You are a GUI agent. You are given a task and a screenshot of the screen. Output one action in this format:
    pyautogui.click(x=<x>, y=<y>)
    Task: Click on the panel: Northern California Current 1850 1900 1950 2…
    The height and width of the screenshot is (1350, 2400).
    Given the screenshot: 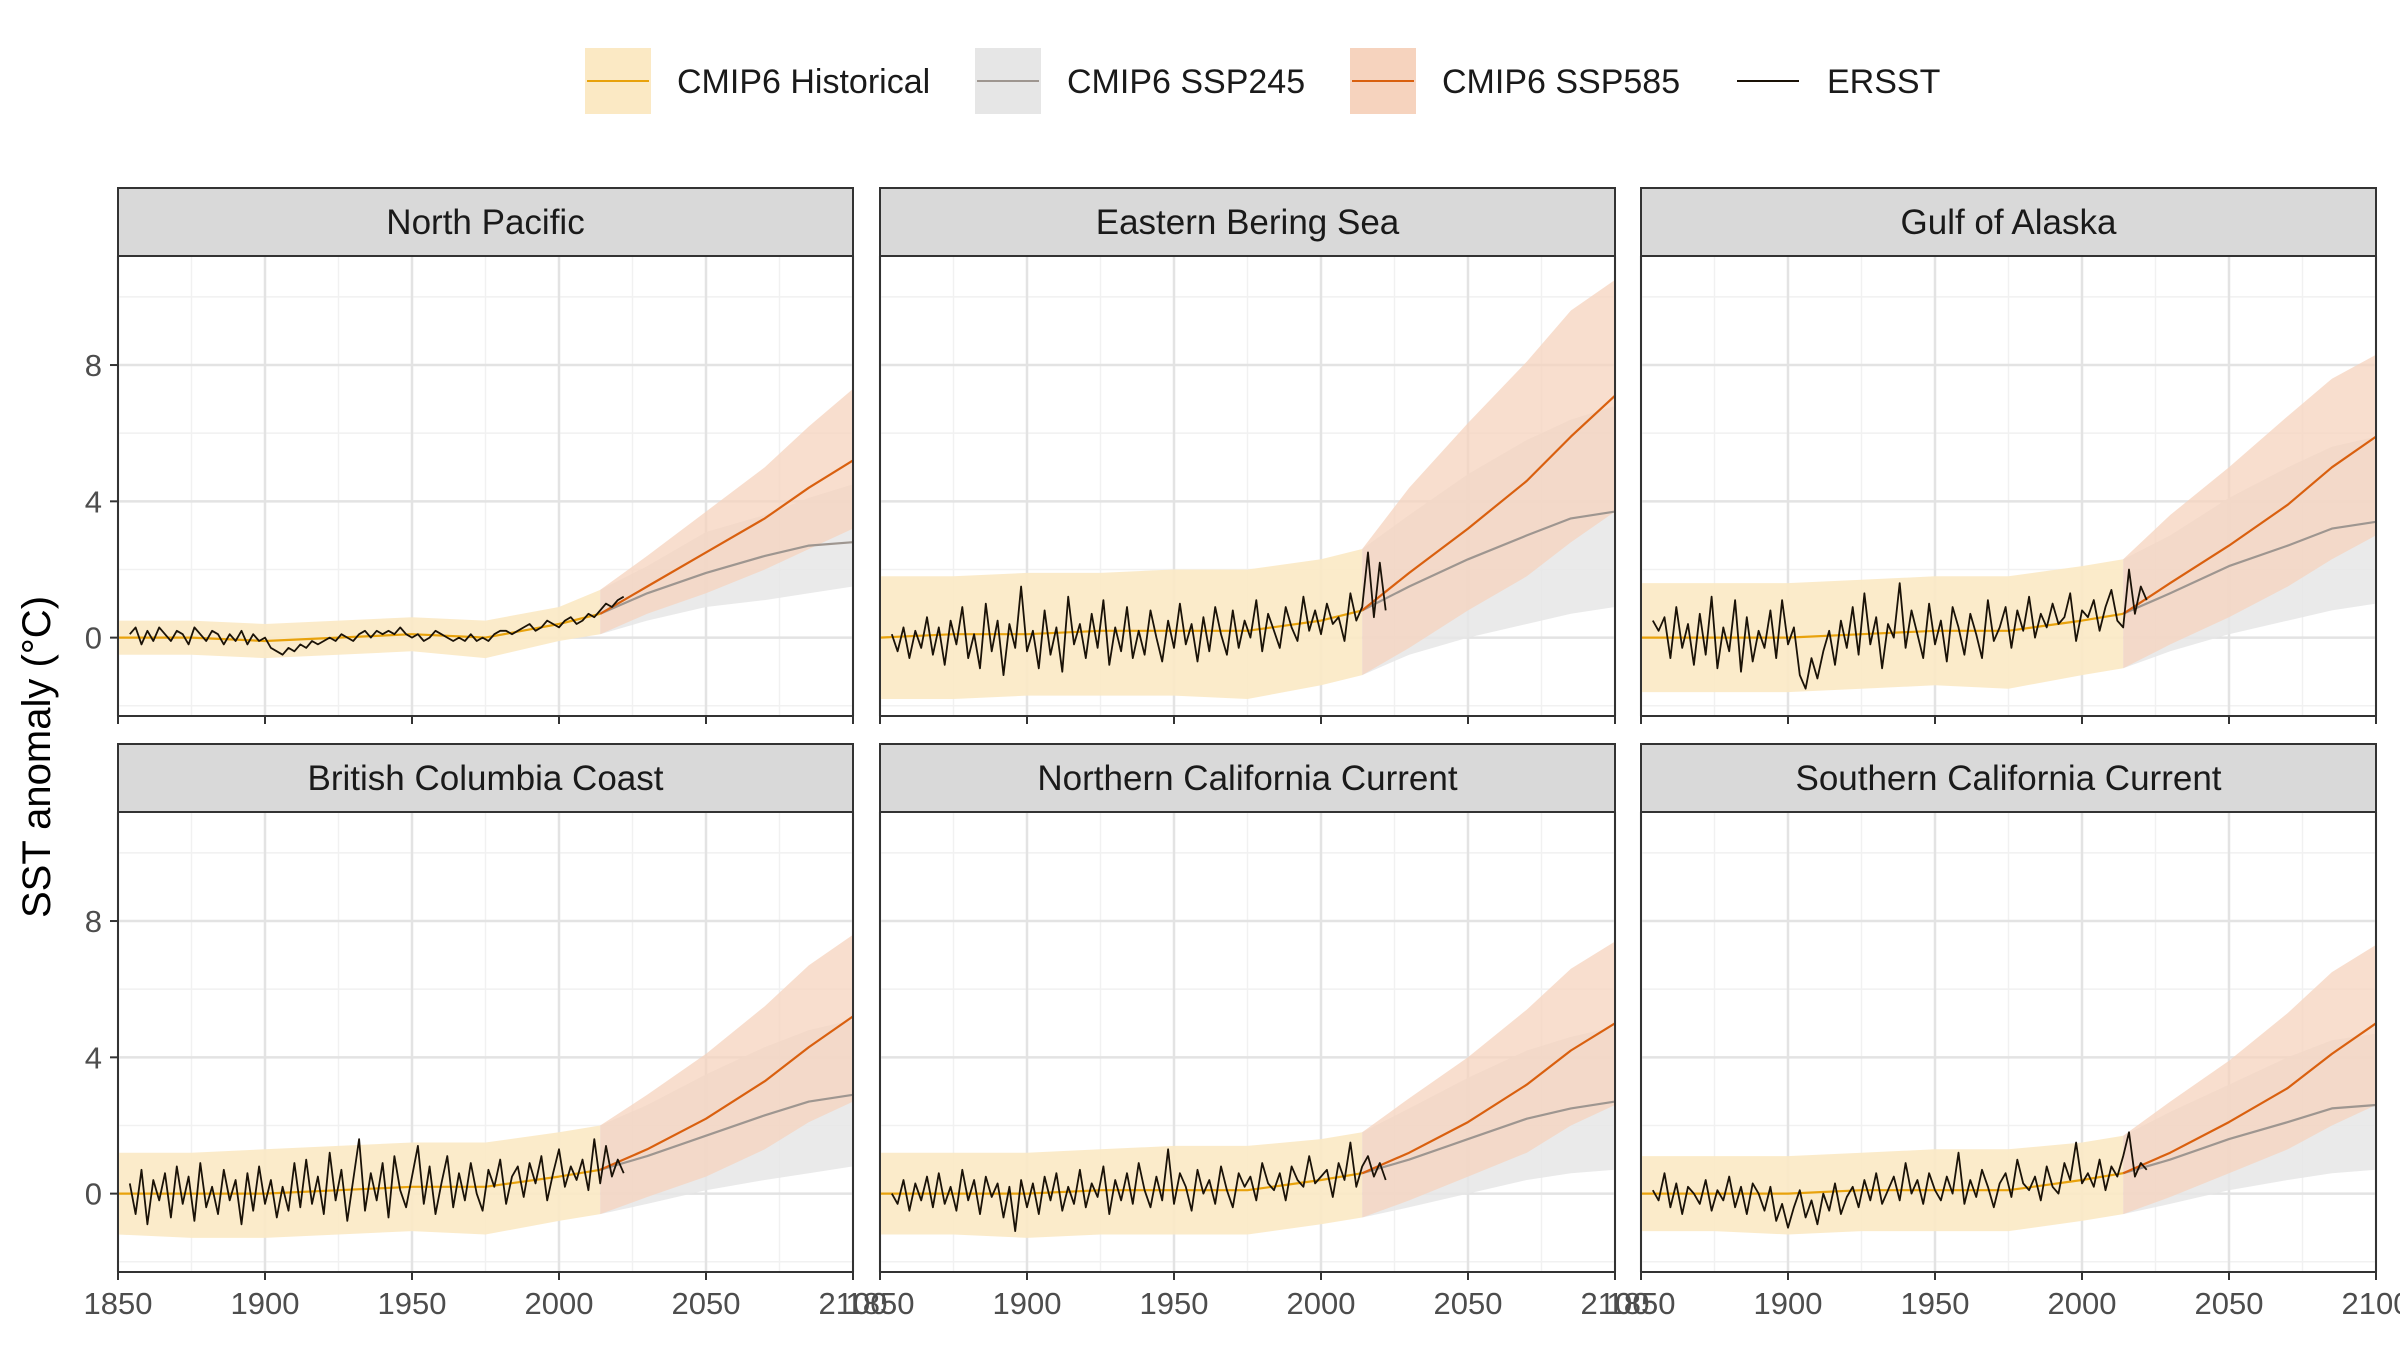 What is the action you would take?
    pyautogui.click(x=1248, y=1032)
    